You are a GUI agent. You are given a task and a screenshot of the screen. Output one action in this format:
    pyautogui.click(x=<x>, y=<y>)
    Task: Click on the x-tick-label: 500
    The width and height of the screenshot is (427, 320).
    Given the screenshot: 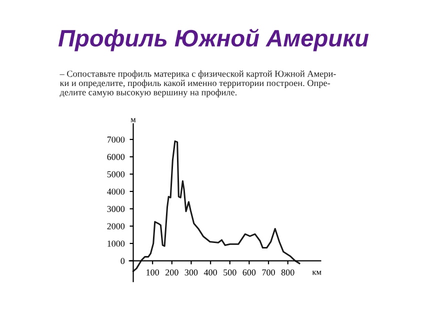 What is the action you would take?
    pyautogui.click(x=230, y=272)
    